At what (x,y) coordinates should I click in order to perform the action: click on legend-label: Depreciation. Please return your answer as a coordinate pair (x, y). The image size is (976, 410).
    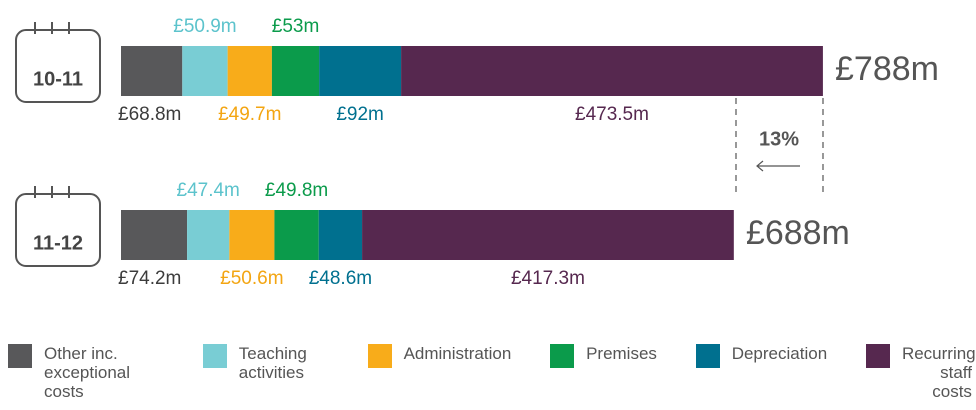
    Looking at the image, I should click on (779, 353).